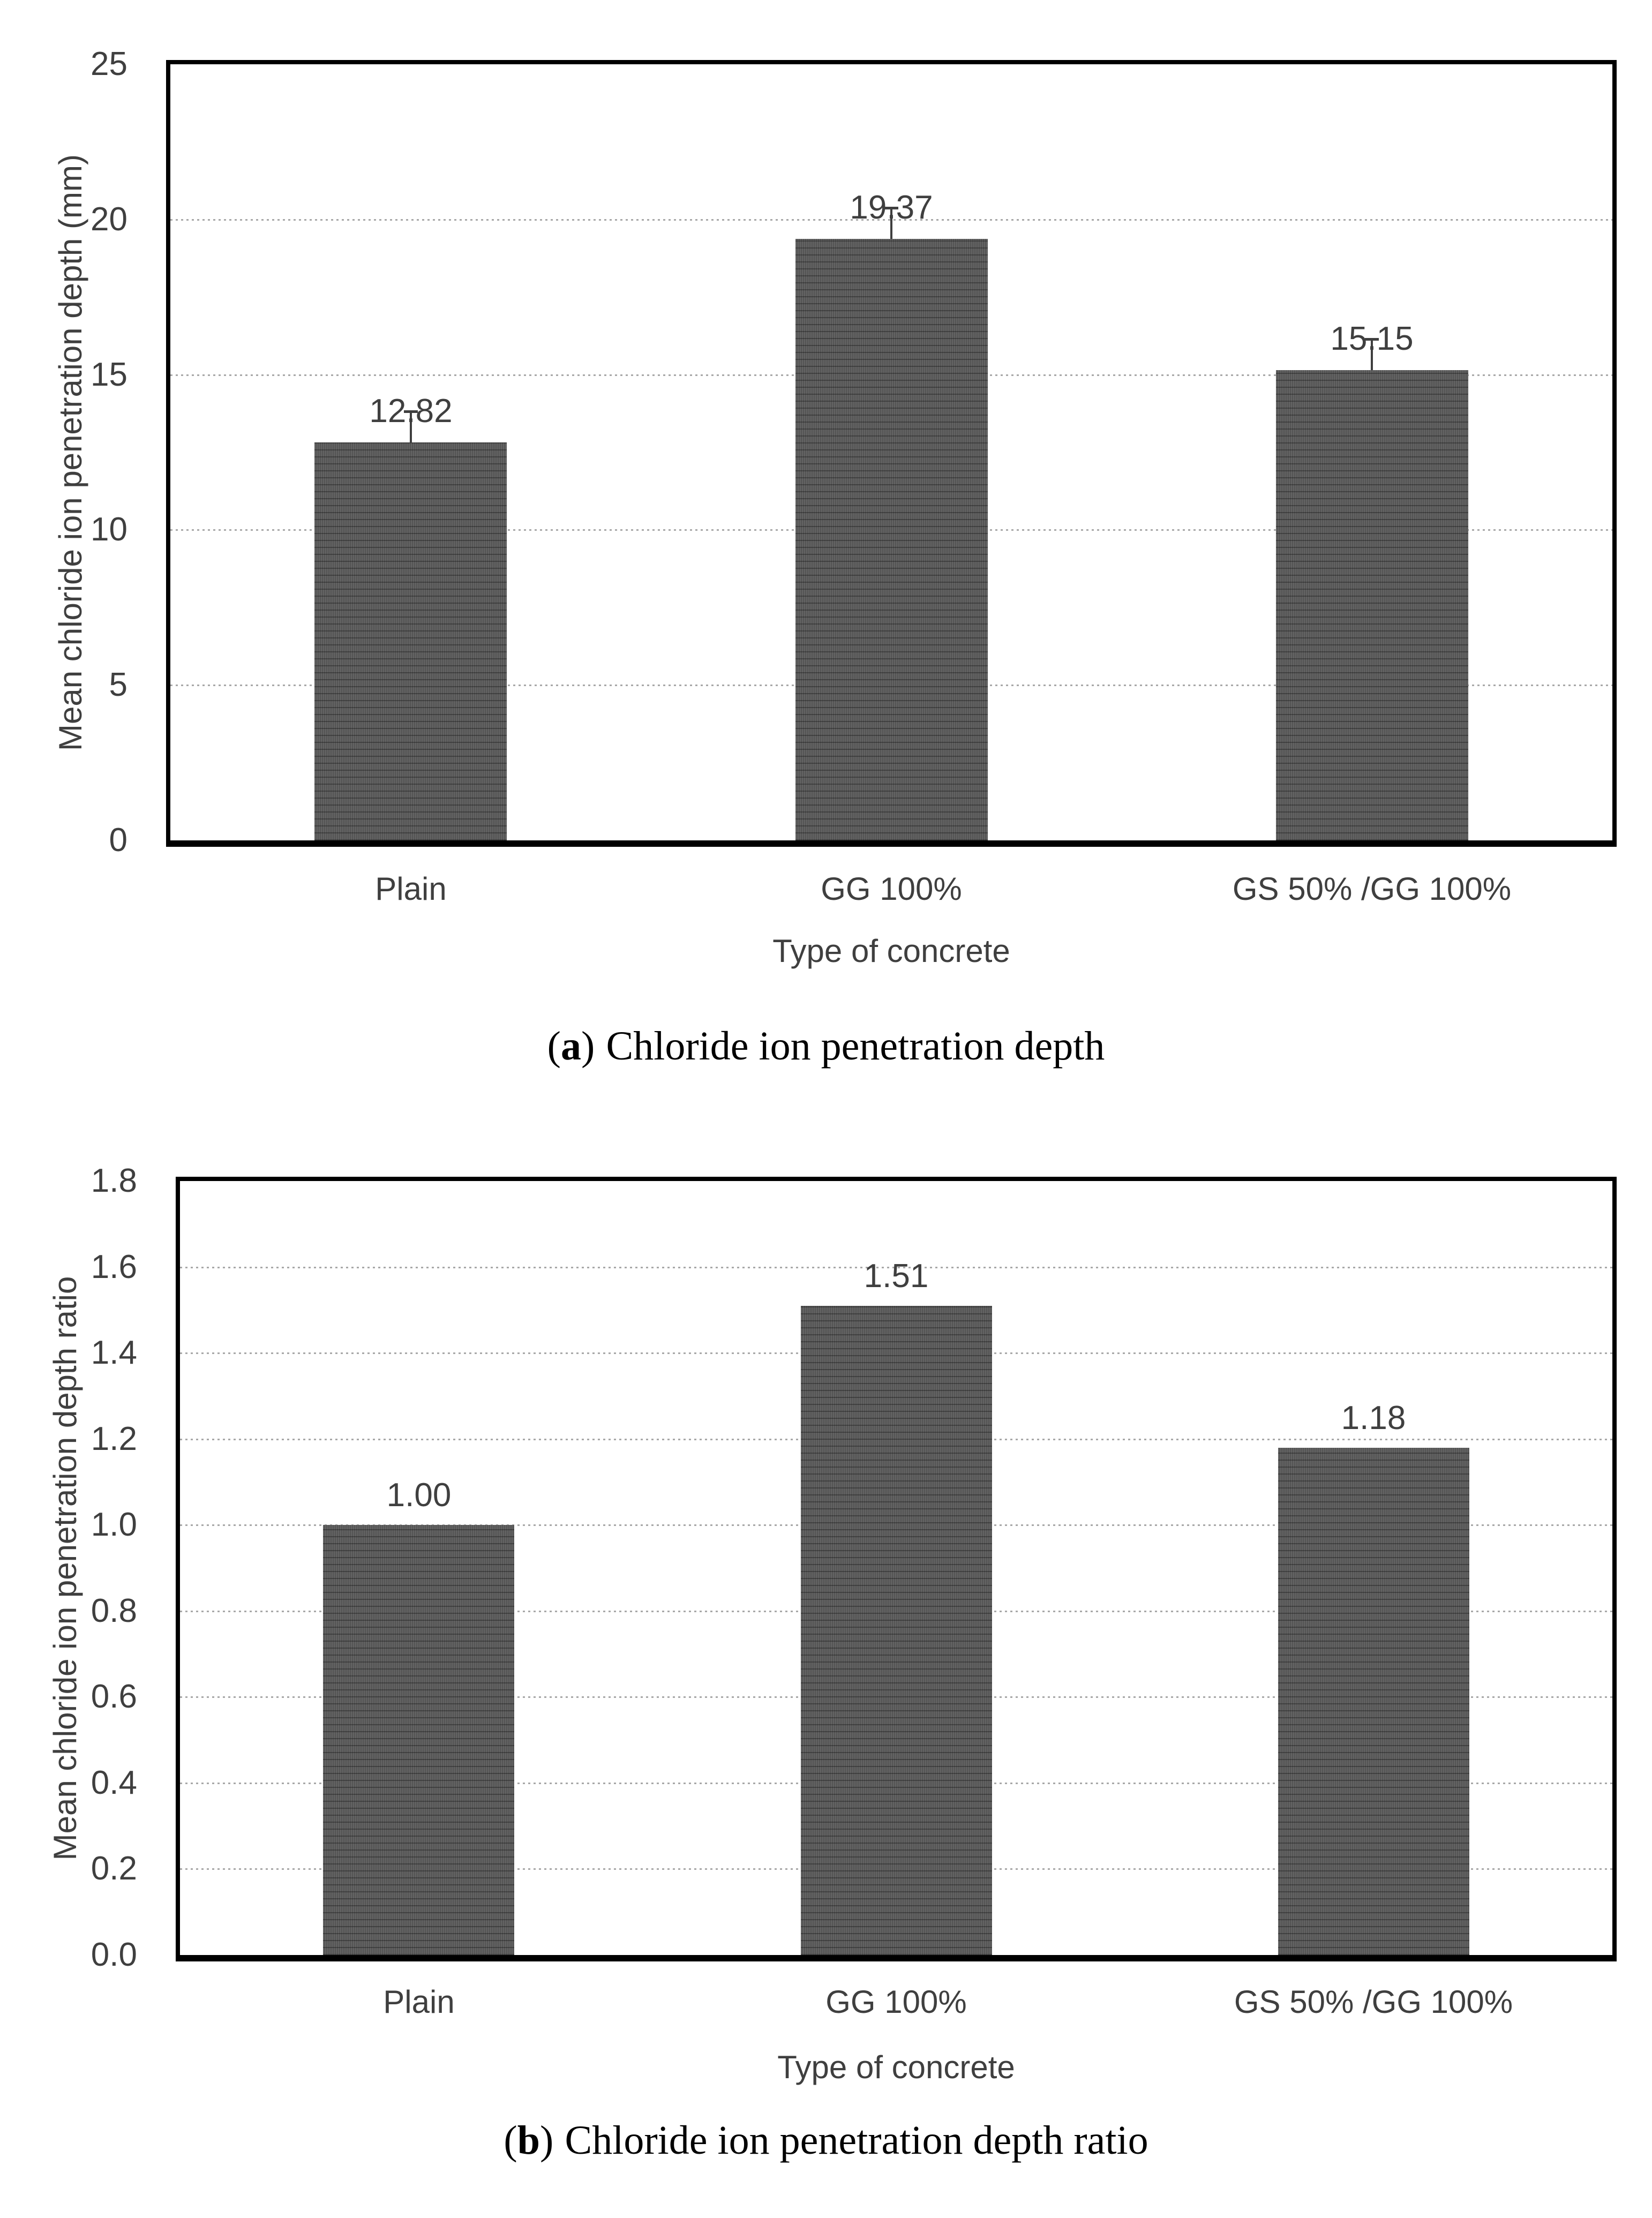  I want to click on caption-b-paren-close: ), so click(546, 2141).